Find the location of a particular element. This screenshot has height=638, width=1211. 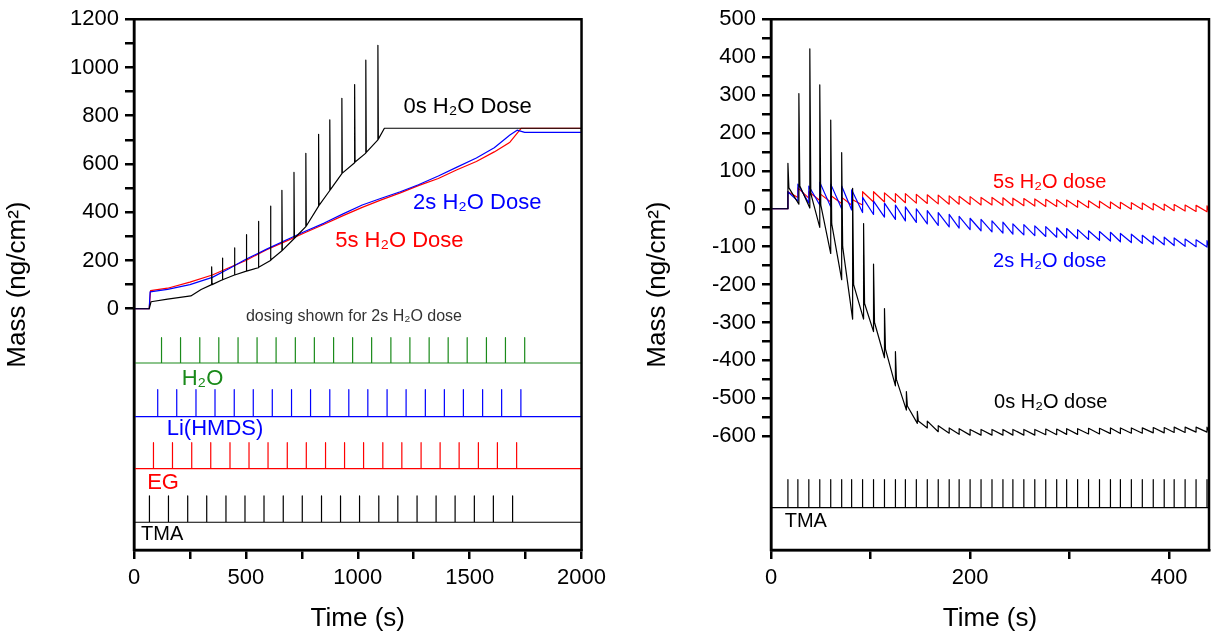

y-tick-label: -300 is located at coordinates (733, 321).